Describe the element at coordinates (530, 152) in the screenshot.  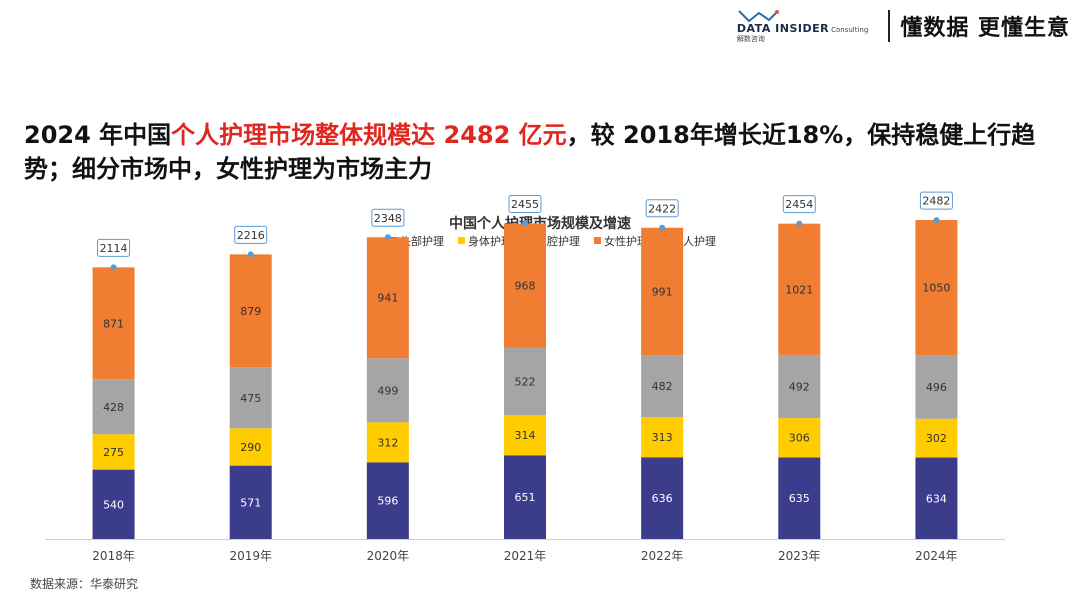
I see `headline-part2: ，较 2018年增长近18%，保持稳健上行趋势；细分市场中，女性护理为市场主力` at that location.